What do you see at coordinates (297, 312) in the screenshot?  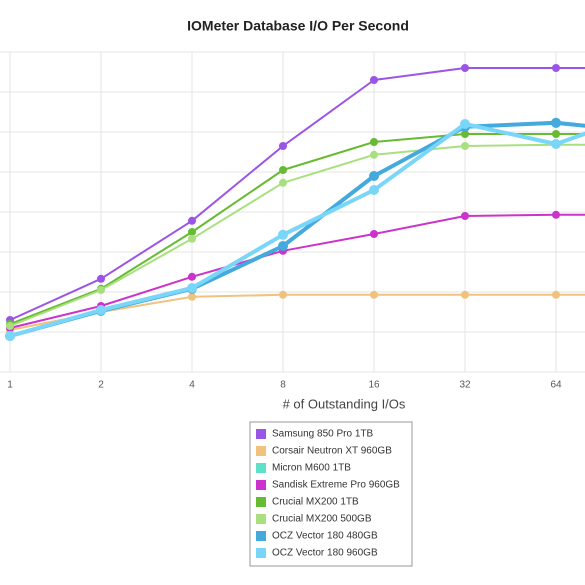 I see `series-line` at bounding box center [297, 312].